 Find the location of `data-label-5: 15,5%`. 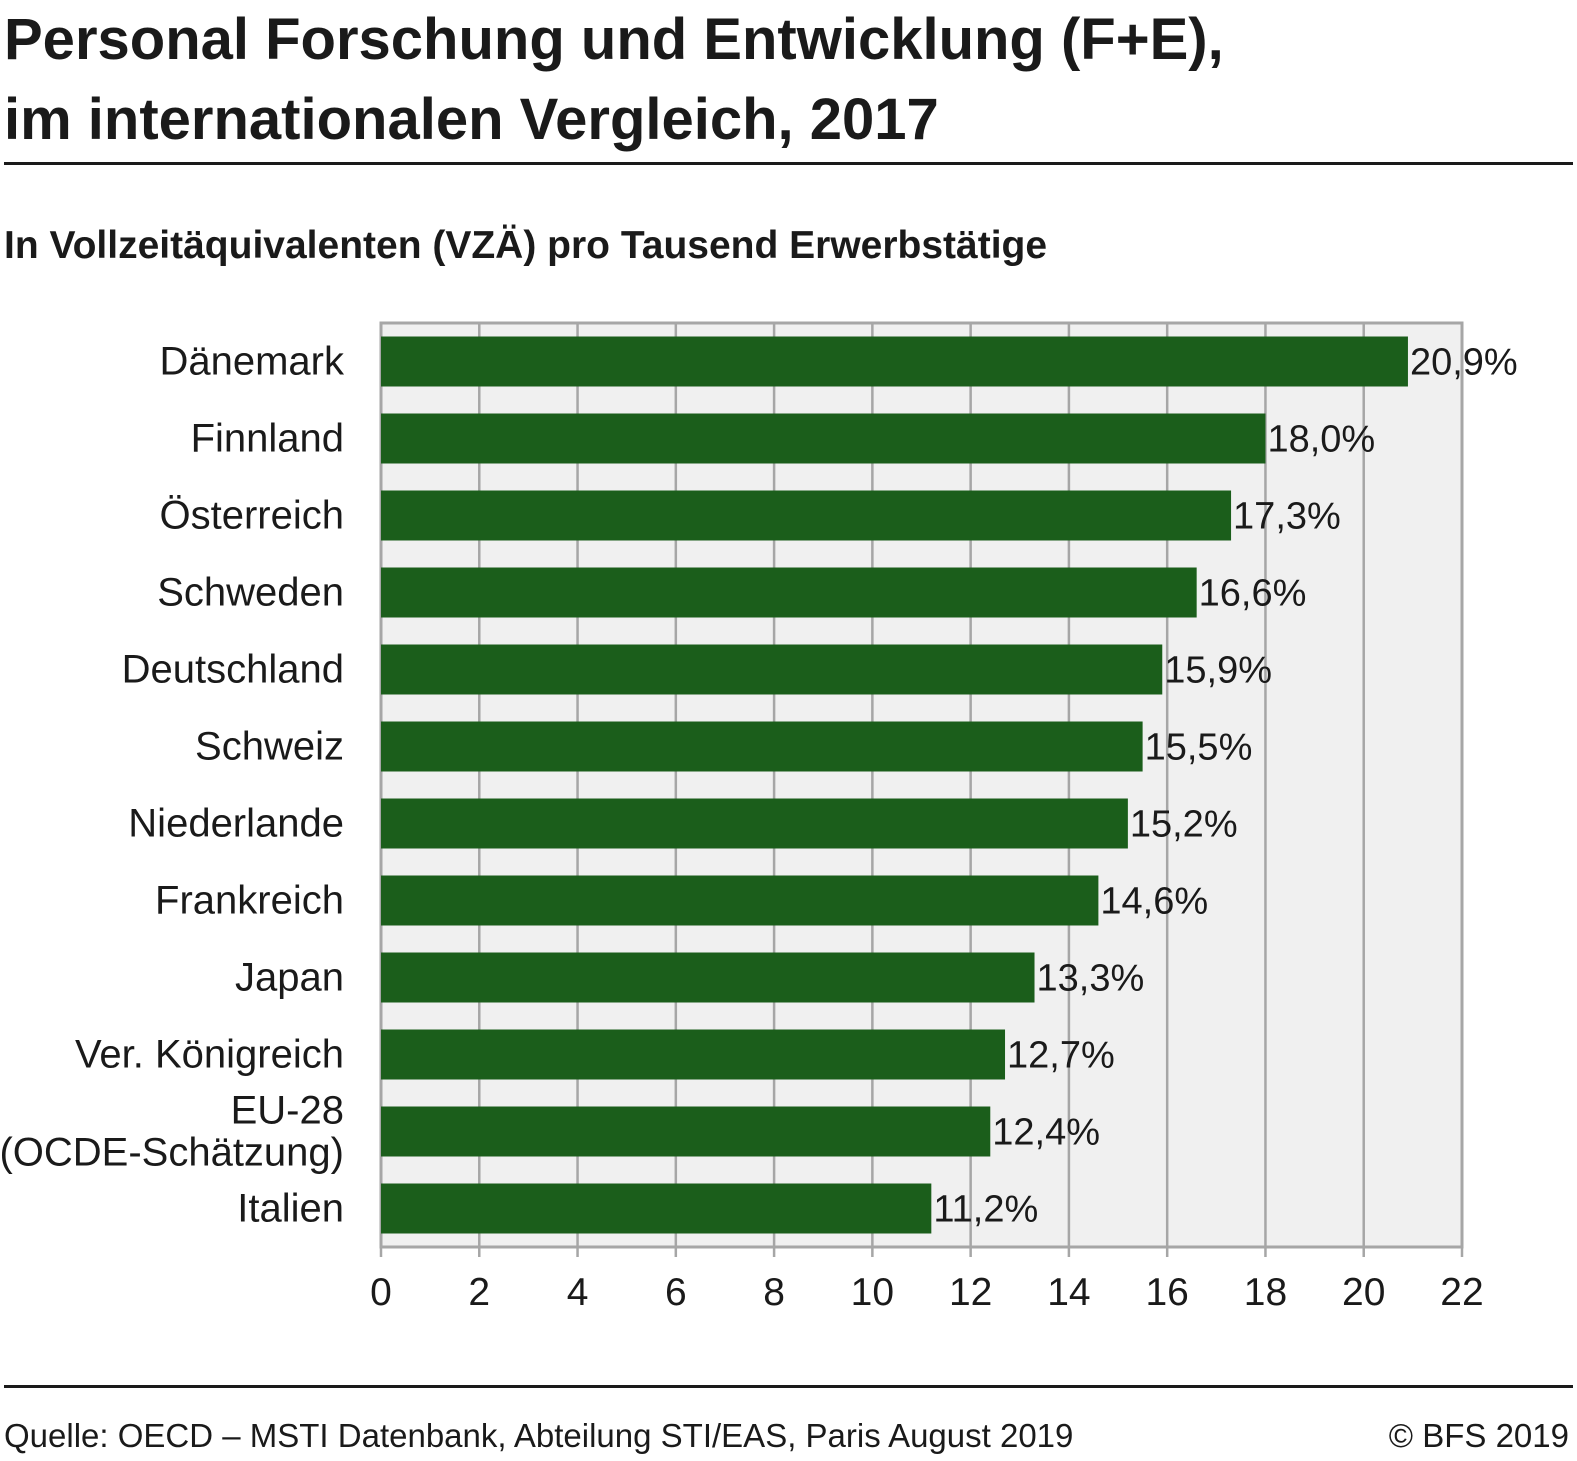

data-label-5: 15,5% is located at coordinates (1199, 748).